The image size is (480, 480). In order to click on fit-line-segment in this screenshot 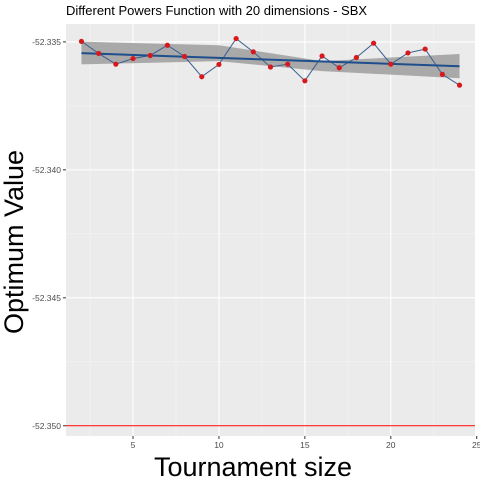, I will do `click(270, 60)`.